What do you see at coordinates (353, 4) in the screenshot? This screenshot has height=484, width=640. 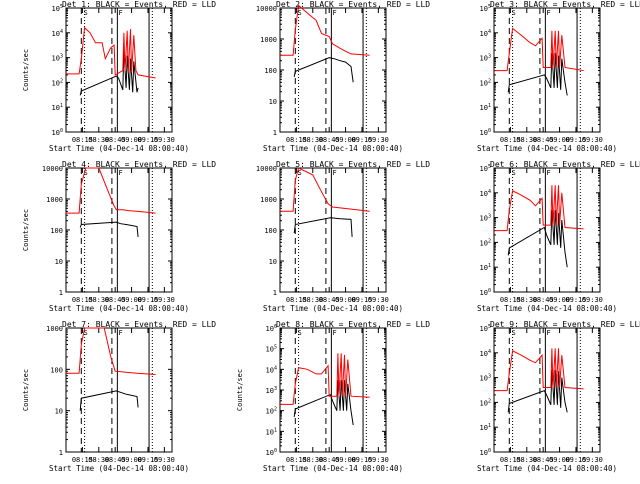 I see `panel-title: Det 2: BLACK = Events, RED = LLD` at bounding box center [353, 4].